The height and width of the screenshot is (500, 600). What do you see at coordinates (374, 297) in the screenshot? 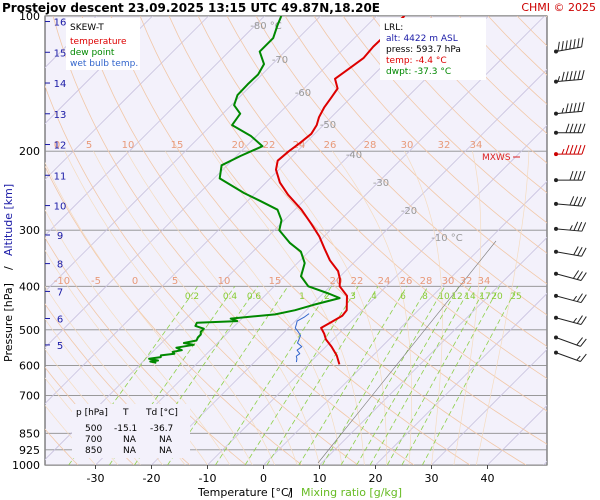
I see `mixing-ratio-label: 4` at bounding box center [374, 297].